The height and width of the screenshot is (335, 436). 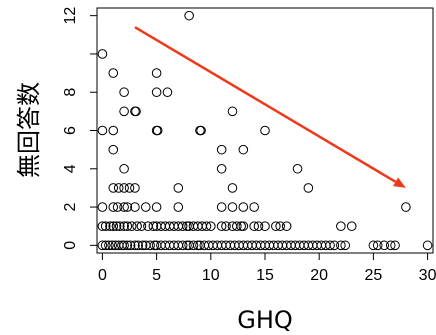 I want to click on x-axis: 0 5 10 15 20 25 30, so click(x=267, y=268).